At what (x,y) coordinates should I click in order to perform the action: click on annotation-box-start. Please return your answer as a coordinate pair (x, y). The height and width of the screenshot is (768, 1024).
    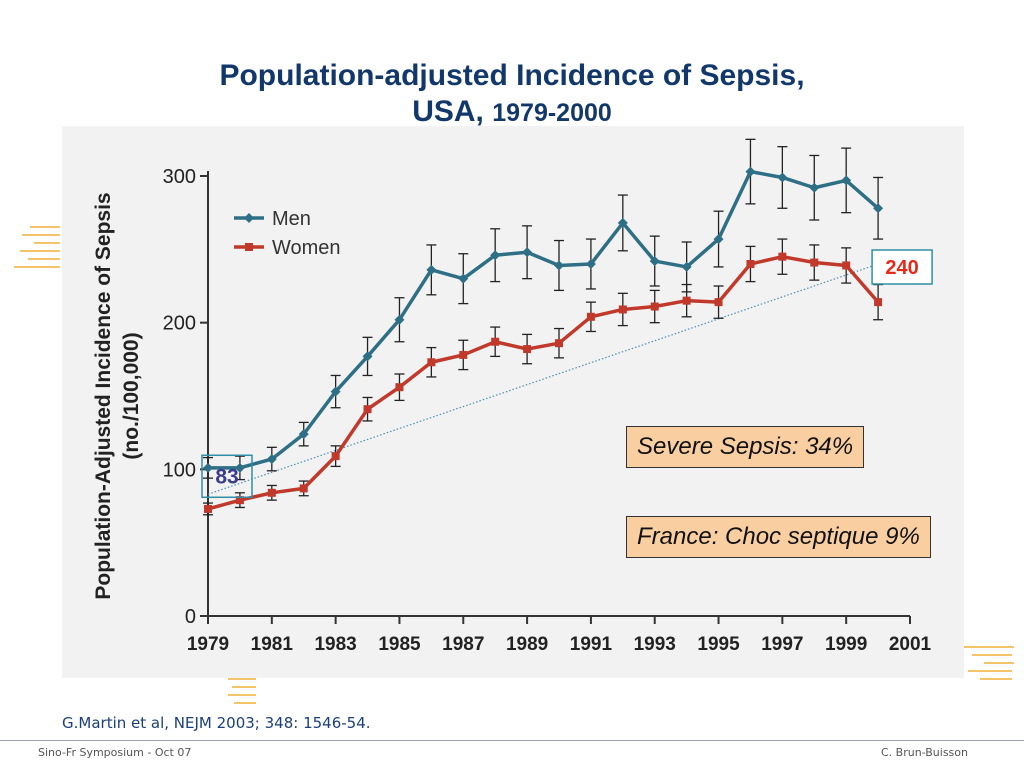
    Looking at the image, I should click on (227, 476).